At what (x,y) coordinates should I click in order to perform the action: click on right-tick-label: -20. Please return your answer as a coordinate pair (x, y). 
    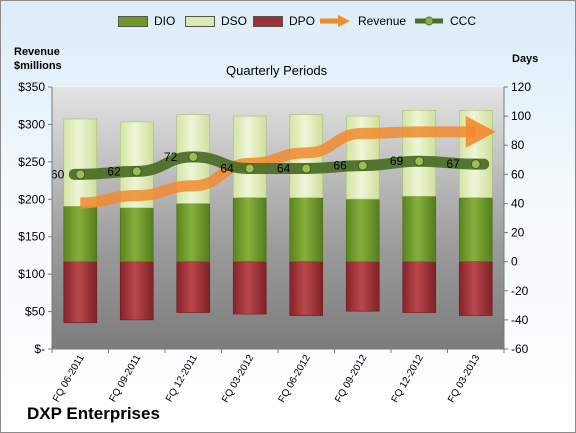
    Looking at the image, I should click on (520, 291).